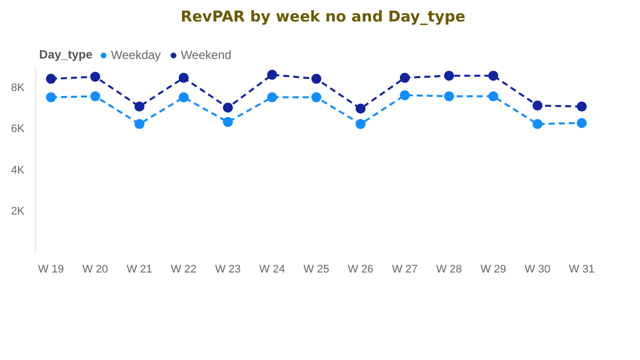 The width and height of the screenshot is (640, 360). I want to click on x-tick-label: W 21, so click(139, 270).